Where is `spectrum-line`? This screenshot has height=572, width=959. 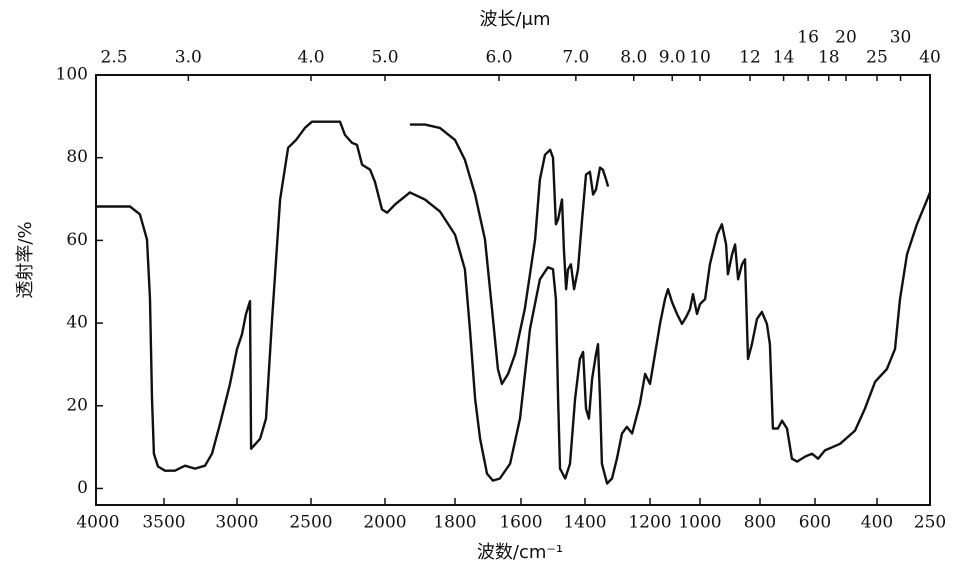
spectrum-line is located at coordinates (509, 254).